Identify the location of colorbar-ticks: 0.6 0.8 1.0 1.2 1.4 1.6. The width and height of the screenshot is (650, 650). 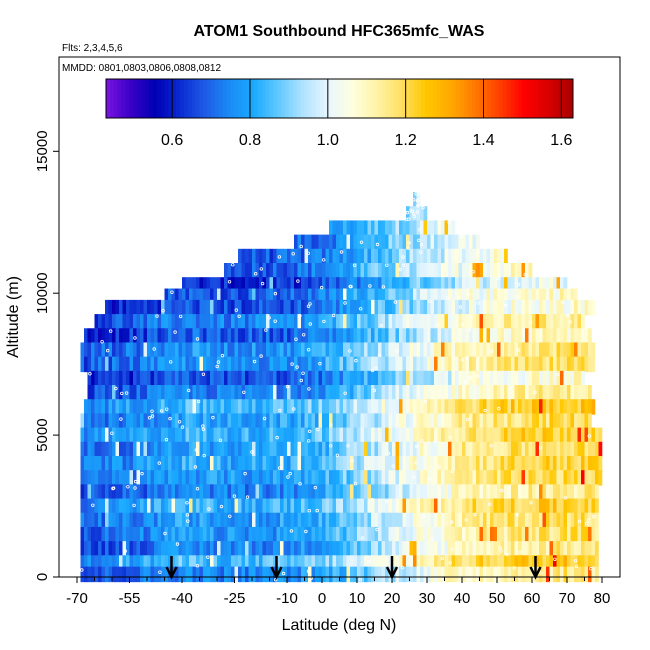
(367, 114).